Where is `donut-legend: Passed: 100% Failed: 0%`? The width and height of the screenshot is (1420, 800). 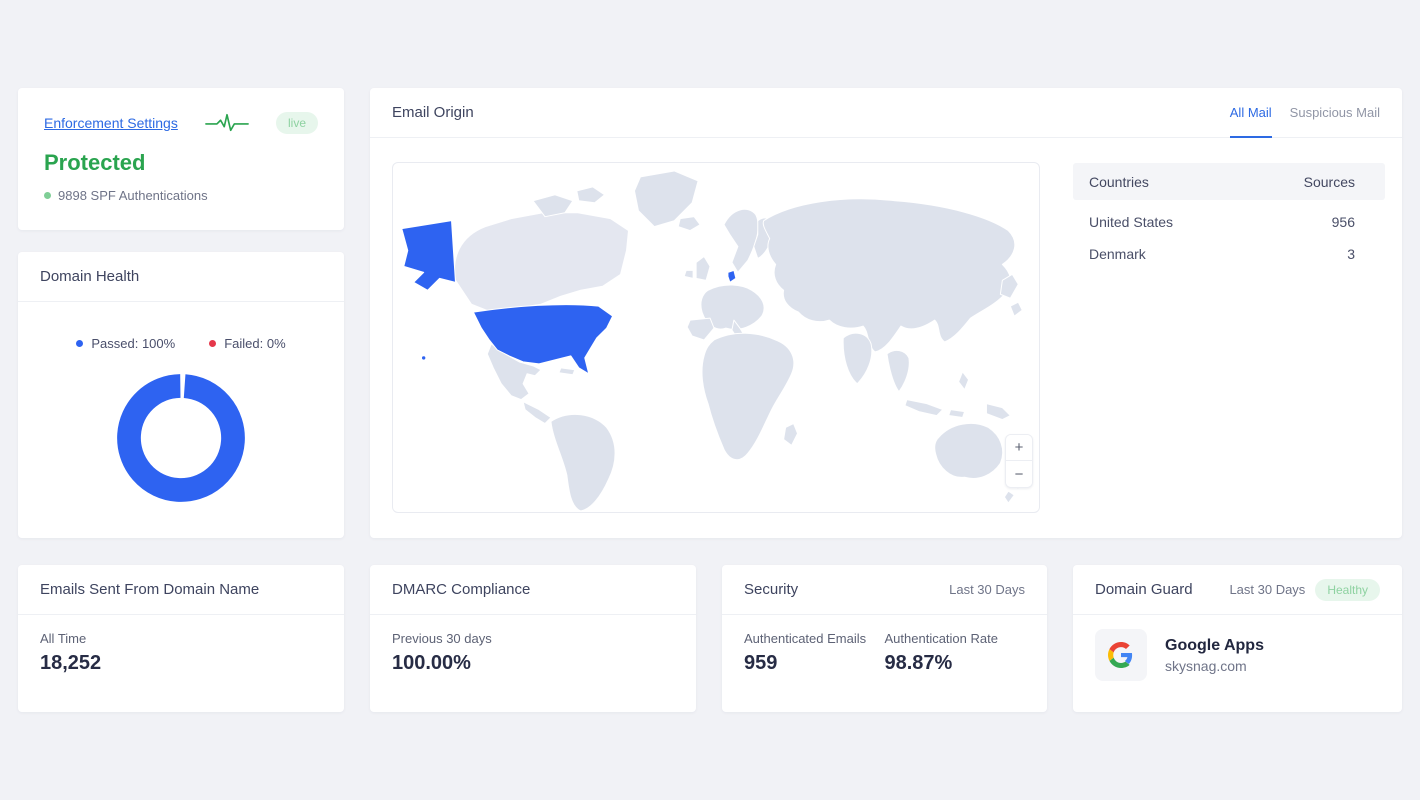
donut-legend: Passed: 100% Failed: 0% is located at coordinates (181, 343).